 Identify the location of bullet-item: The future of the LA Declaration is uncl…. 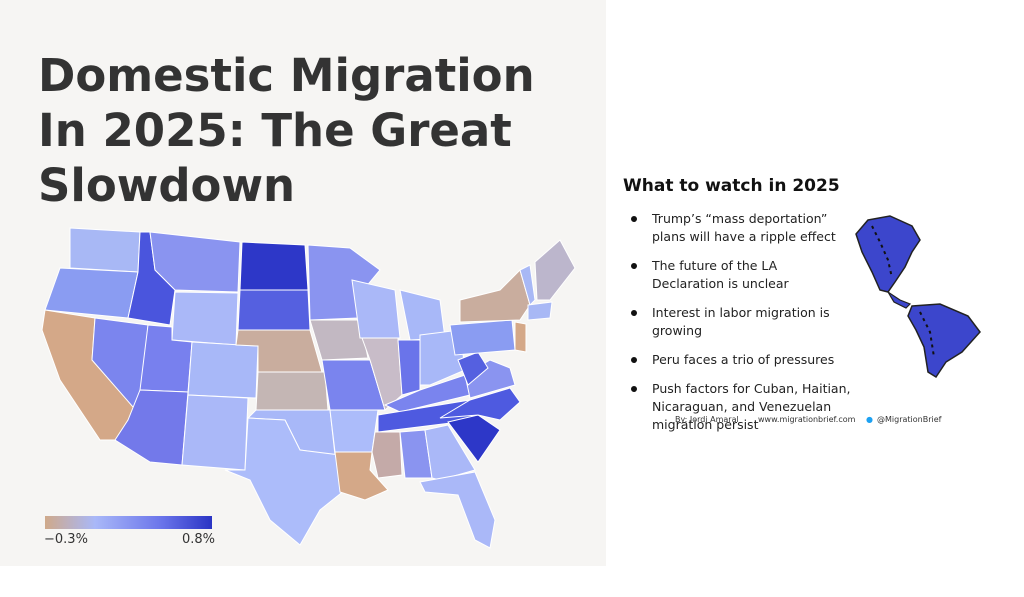
(730, 275).